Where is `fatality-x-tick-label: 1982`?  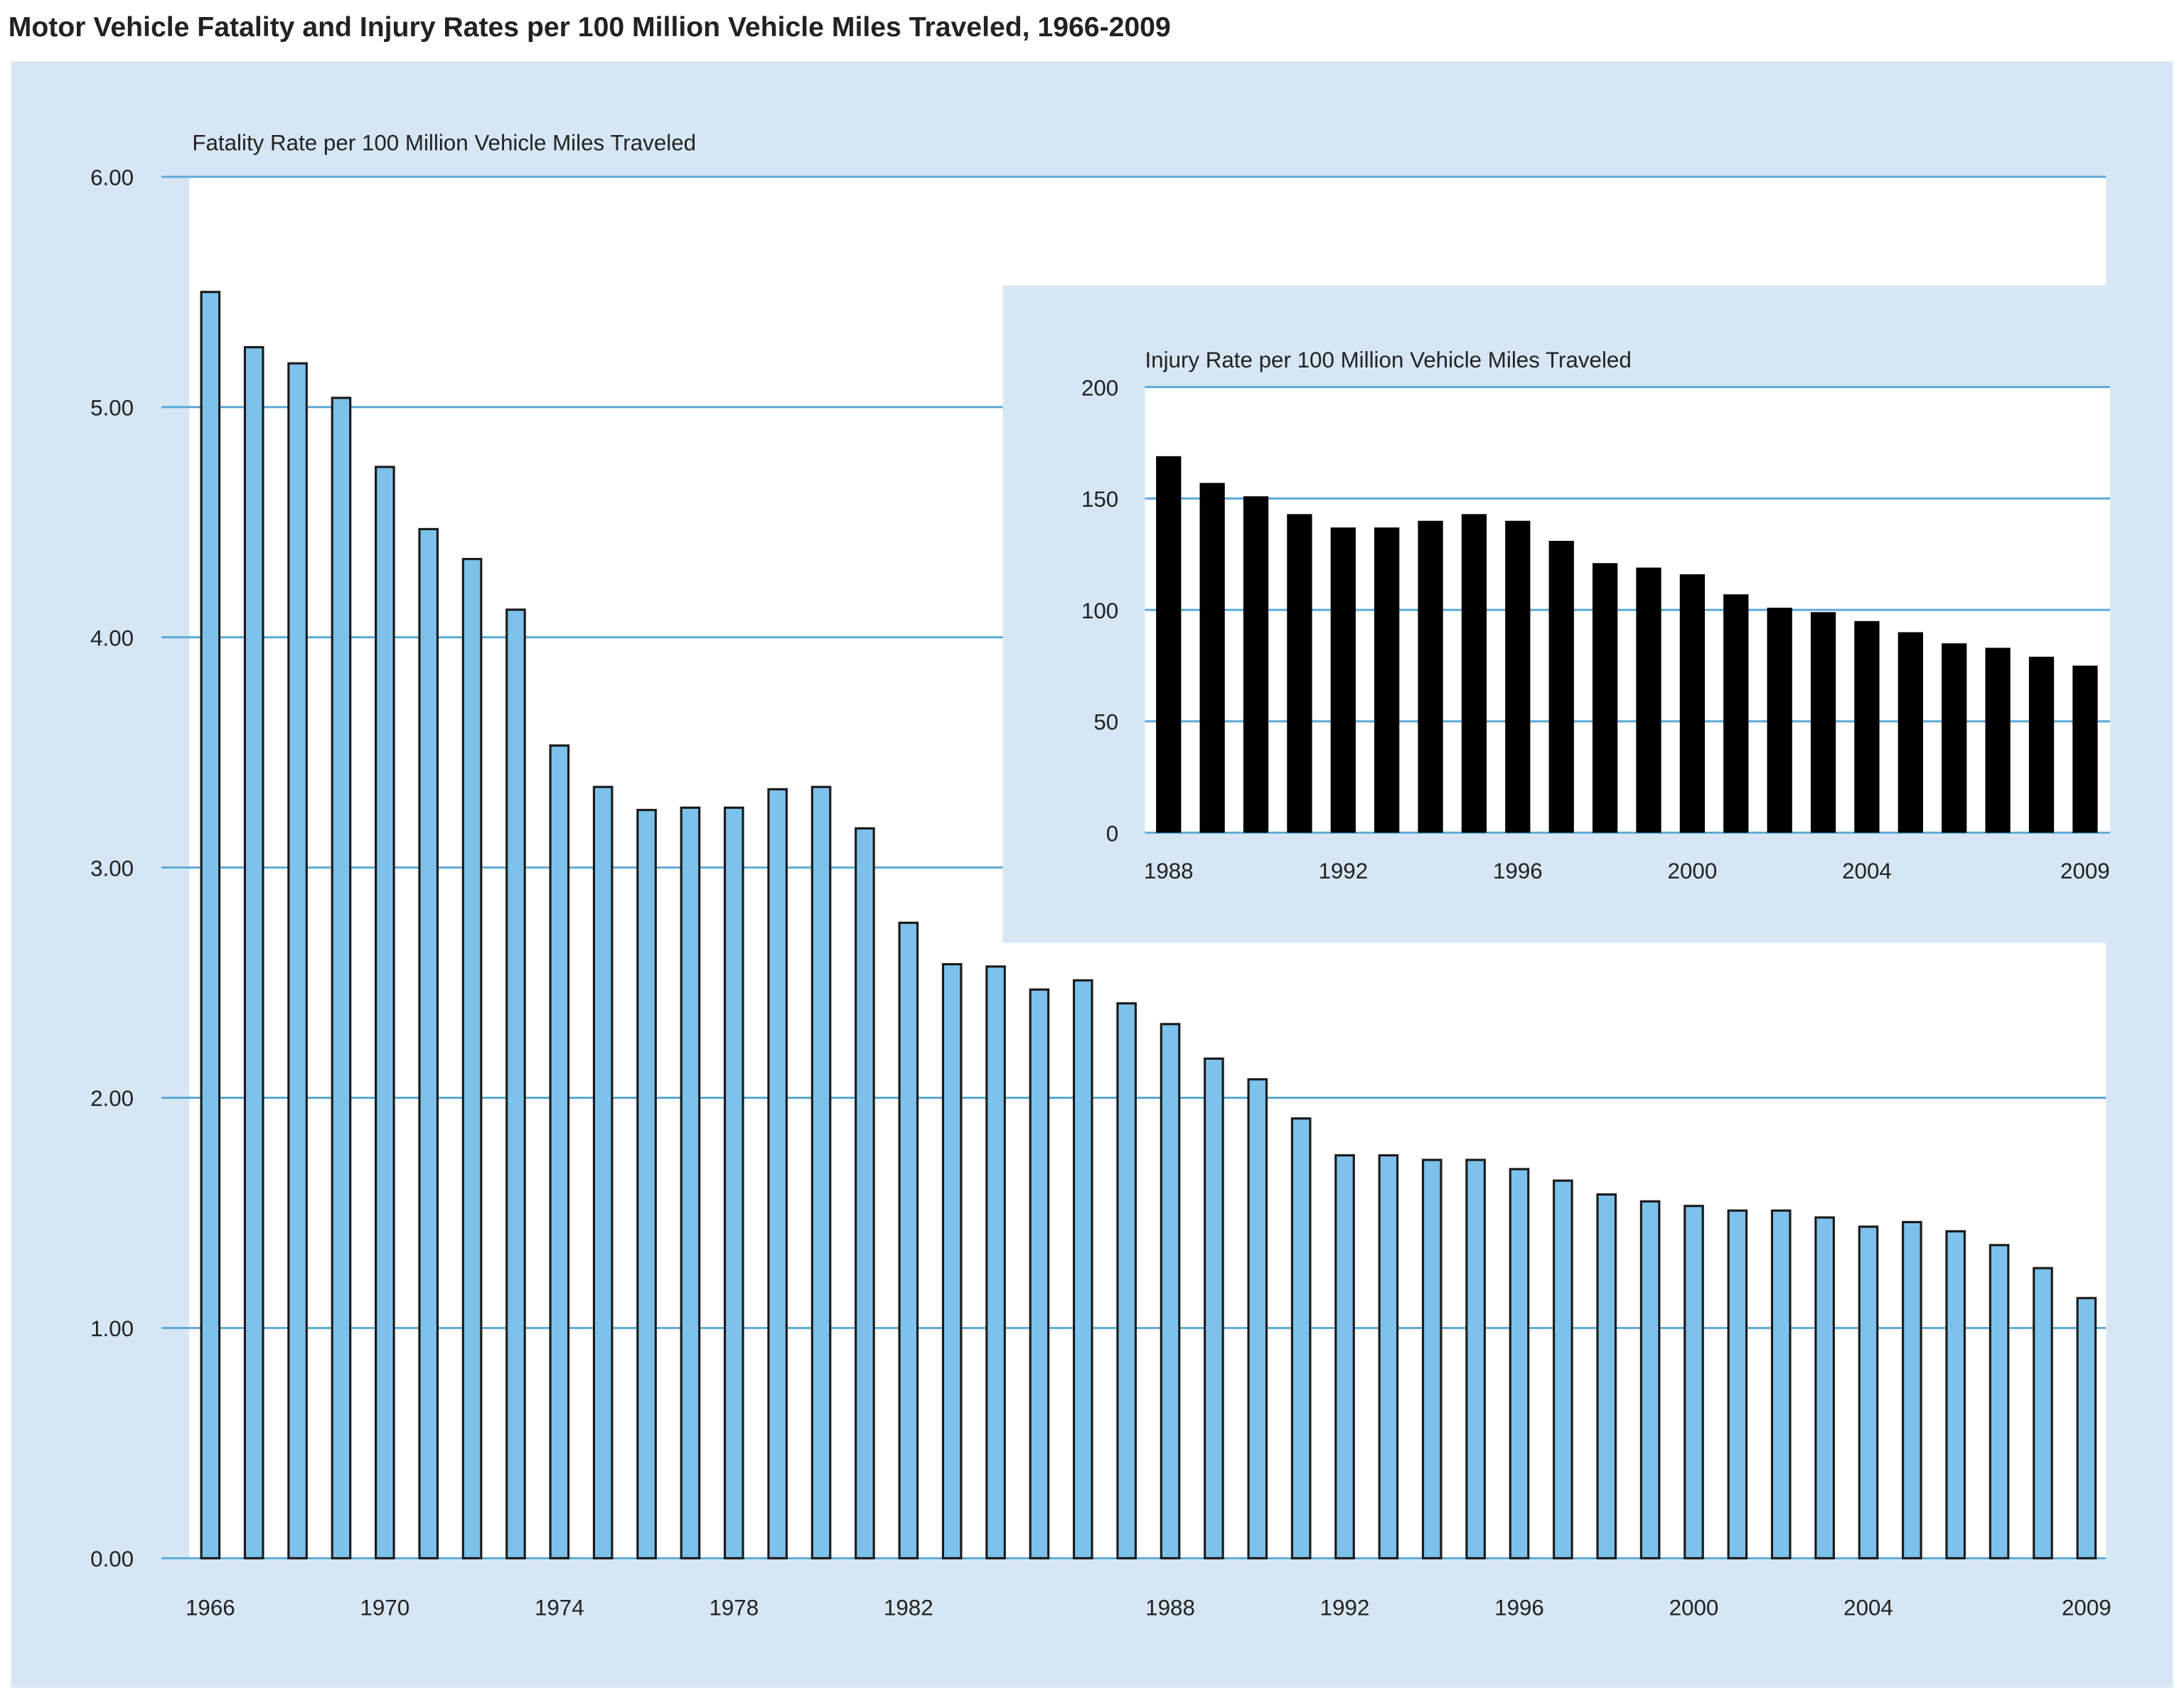
fatality-x-tick-label: 1982 is located at coordinates (908, 1608).